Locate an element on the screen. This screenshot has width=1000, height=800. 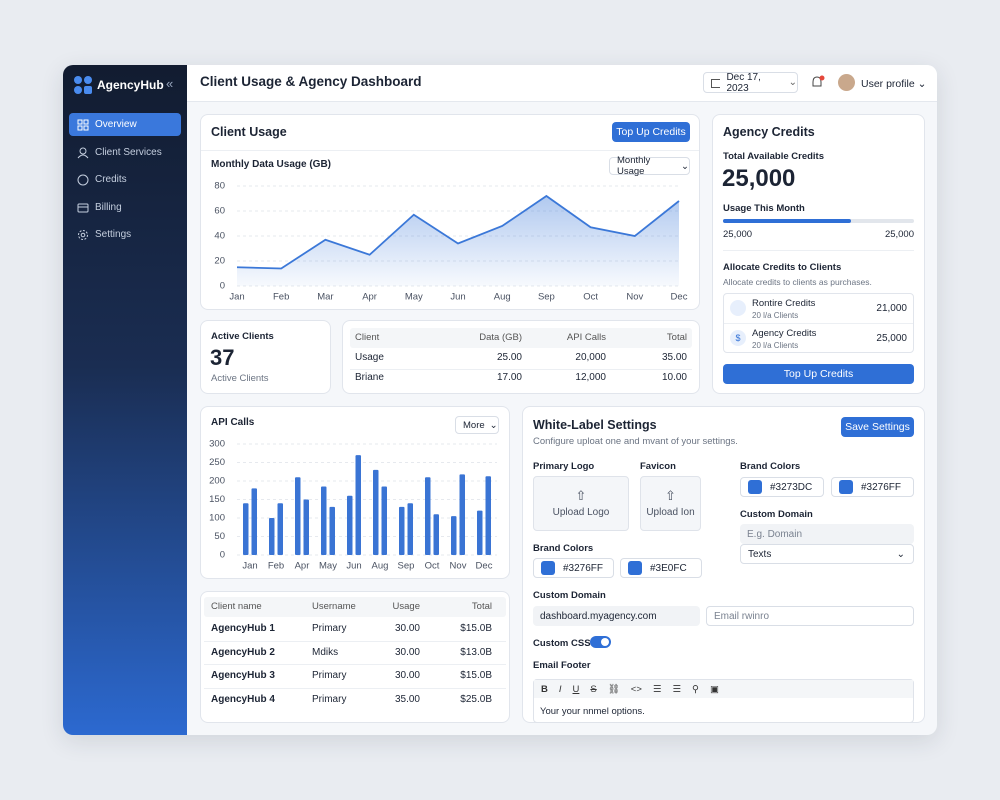
favicon-upload: ⇧ Upload Ion is located at coordinates (670, 503).